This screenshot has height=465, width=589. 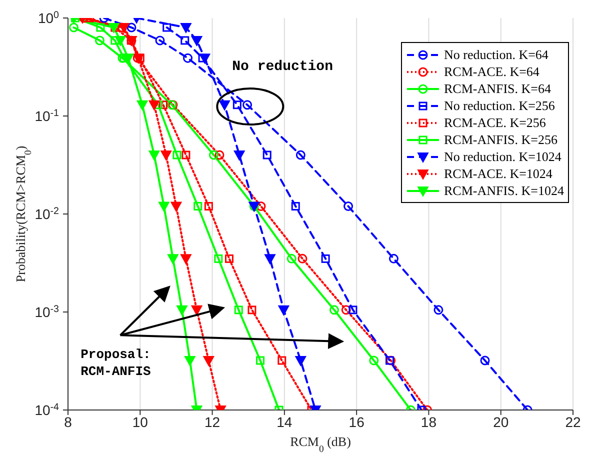 What do you see at coordinates (501, 422) in the screenshot?
I see `x-tick-label: 20` at bounding box center [501, 422].